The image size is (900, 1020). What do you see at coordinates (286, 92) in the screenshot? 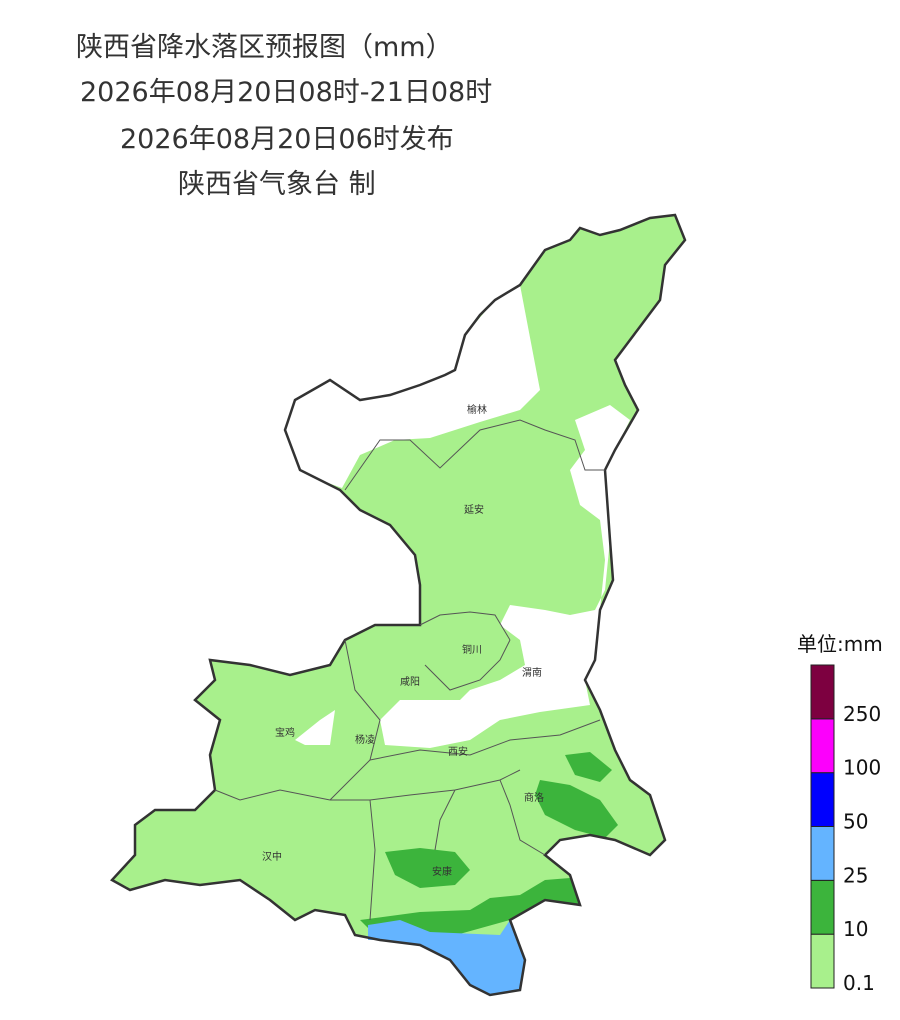
I see `period: 2026年08月20日08时-21日08时` at bounding box center [286, 92].